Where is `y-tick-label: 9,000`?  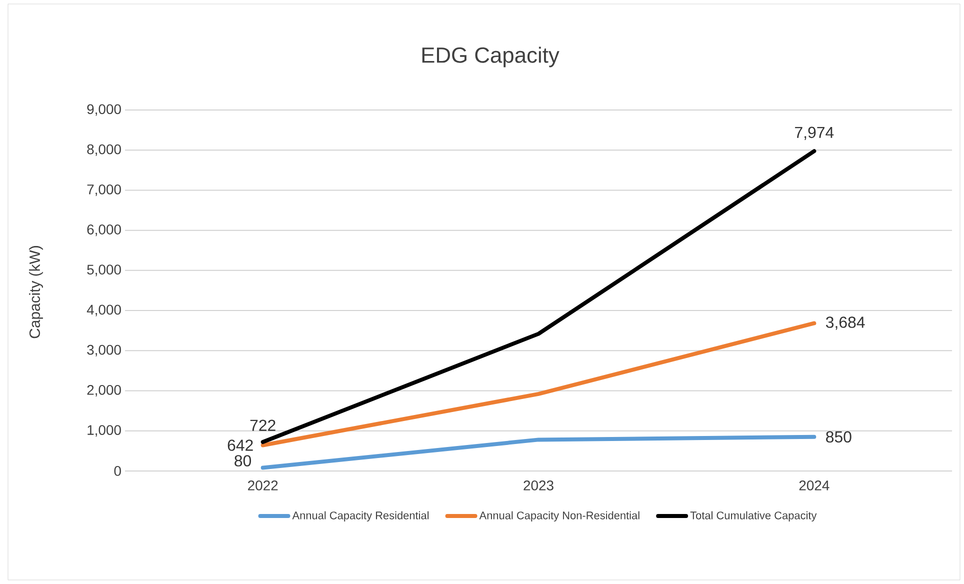
y-tick-label: 9,000 is located at coordinates (104, 110).